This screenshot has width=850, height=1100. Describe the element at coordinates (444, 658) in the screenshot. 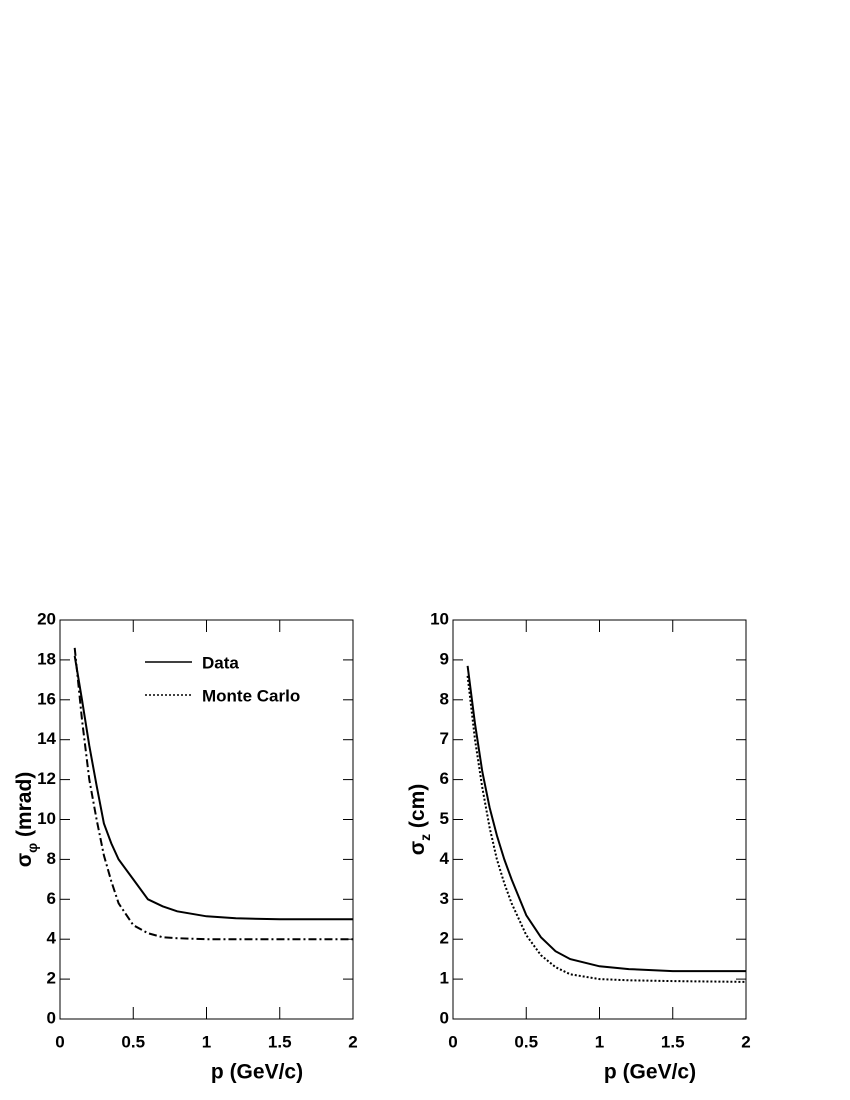

I see `y-tick-label: 9` at that location.